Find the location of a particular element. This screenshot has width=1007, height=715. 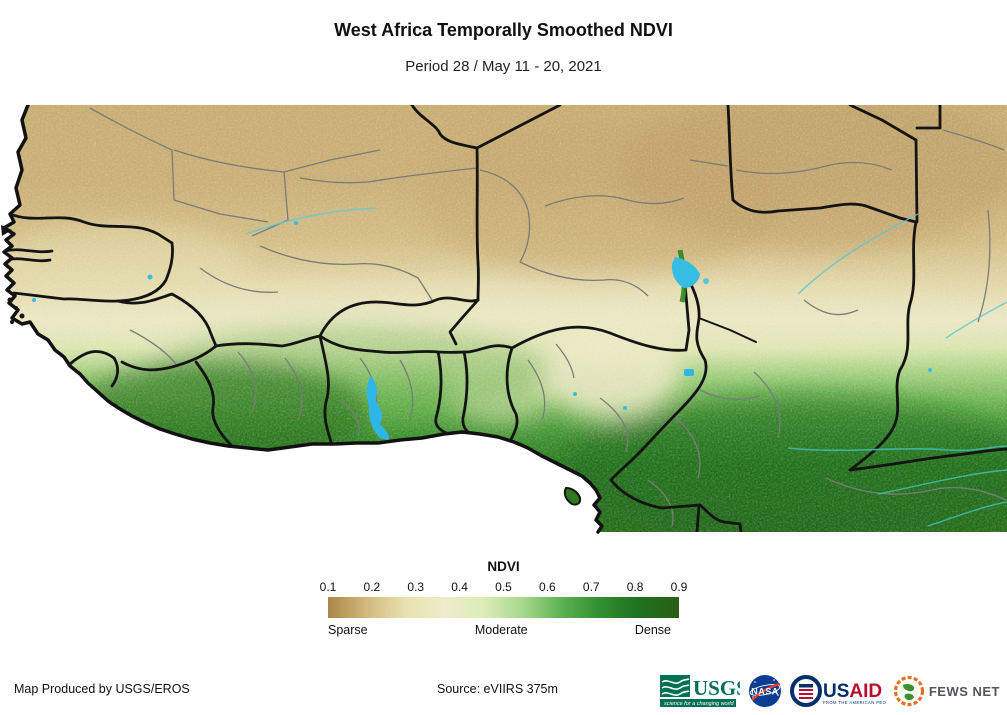

svg-text: USAID is located at coordinates (852, 691).